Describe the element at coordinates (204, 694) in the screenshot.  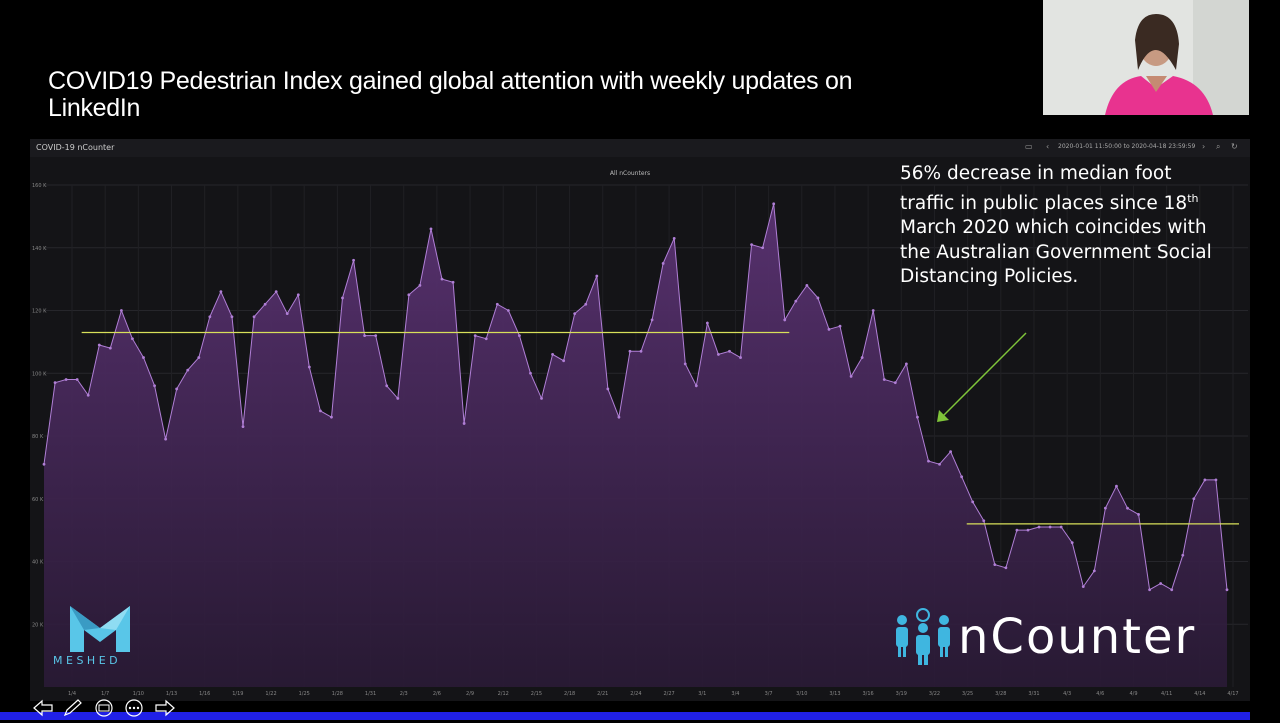
I see `x-tick-label: 1/16` at that location.